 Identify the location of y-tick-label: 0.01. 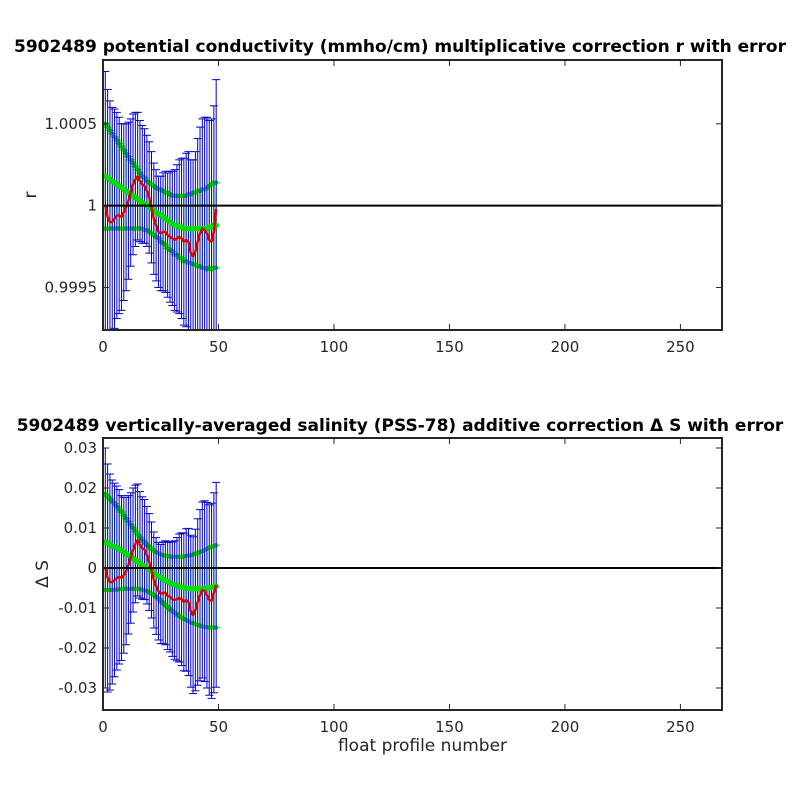
(80, 528).